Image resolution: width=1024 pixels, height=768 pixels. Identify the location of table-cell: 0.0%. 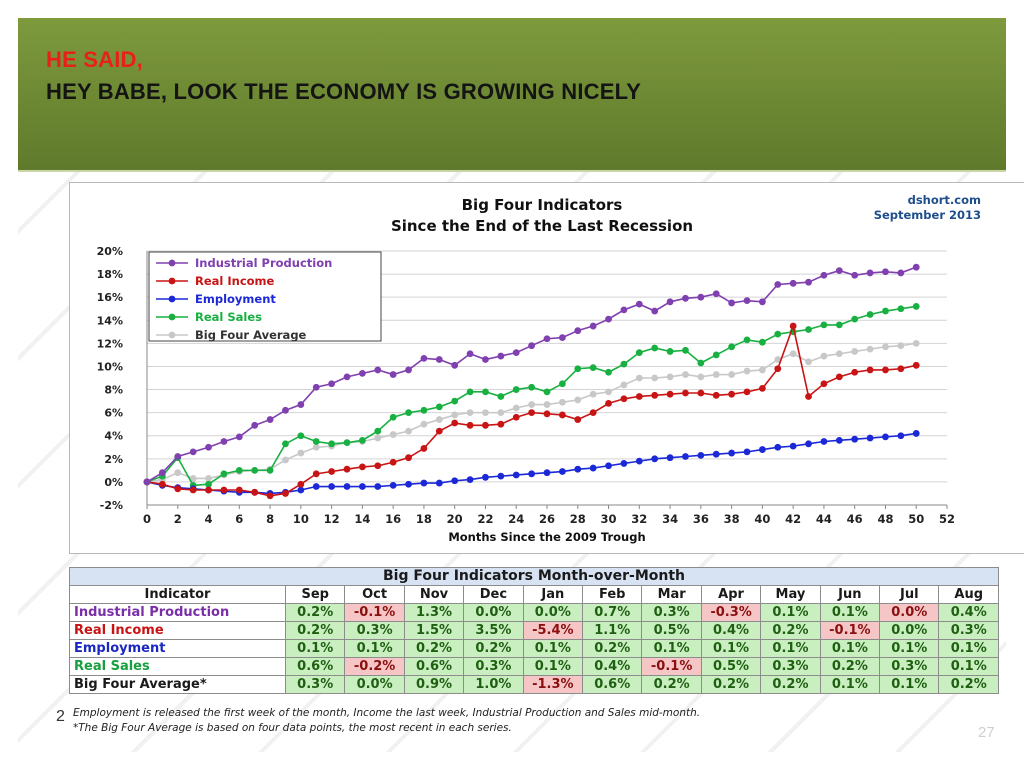
(374, 684).